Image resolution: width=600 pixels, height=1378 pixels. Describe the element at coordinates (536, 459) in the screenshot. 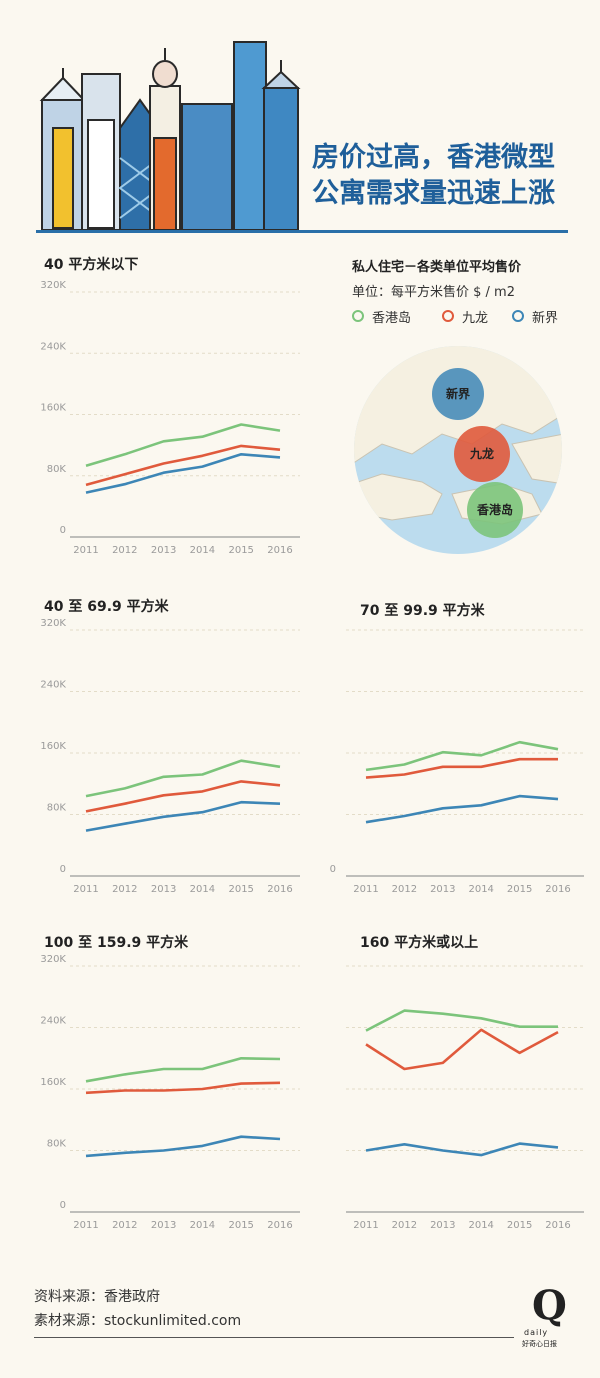

I see `map-landmass-east` at that location.